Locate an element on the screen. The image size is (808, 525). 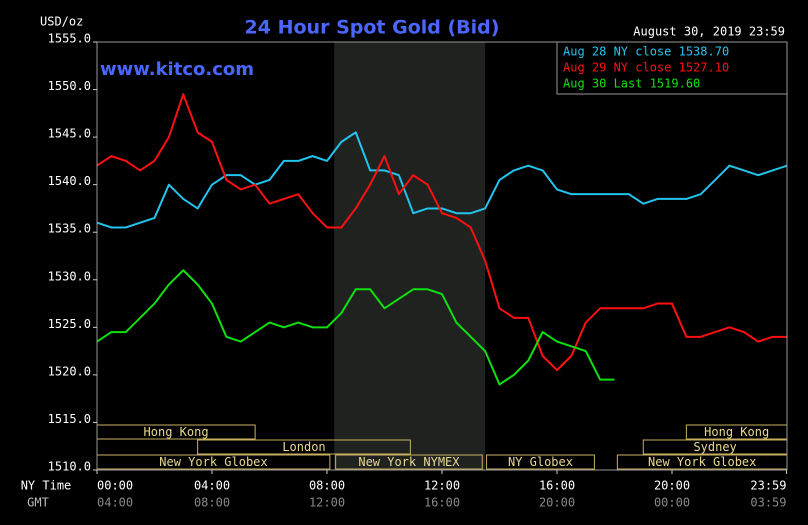
legend-entry: Aug 29 NY close 1527.10 is located at coordinates (646, 68).